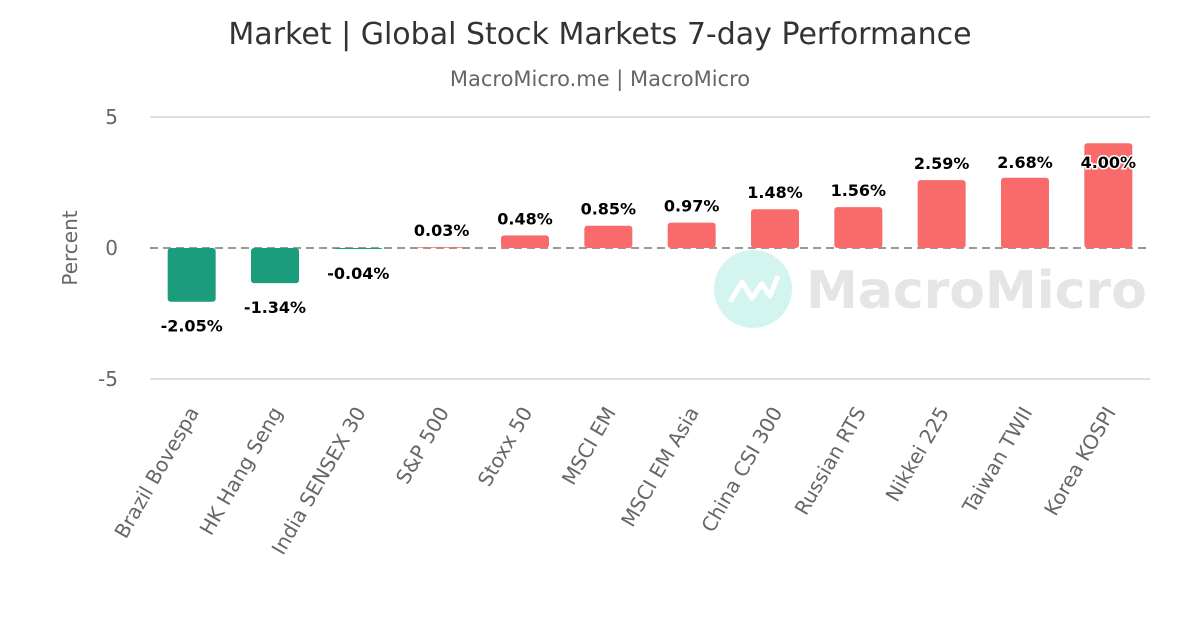 This screenshot has width=1200, height=630. Describe the element at coordinates (1109, 162) in the screenshot. I see `data-label: 4.00%` at that location.